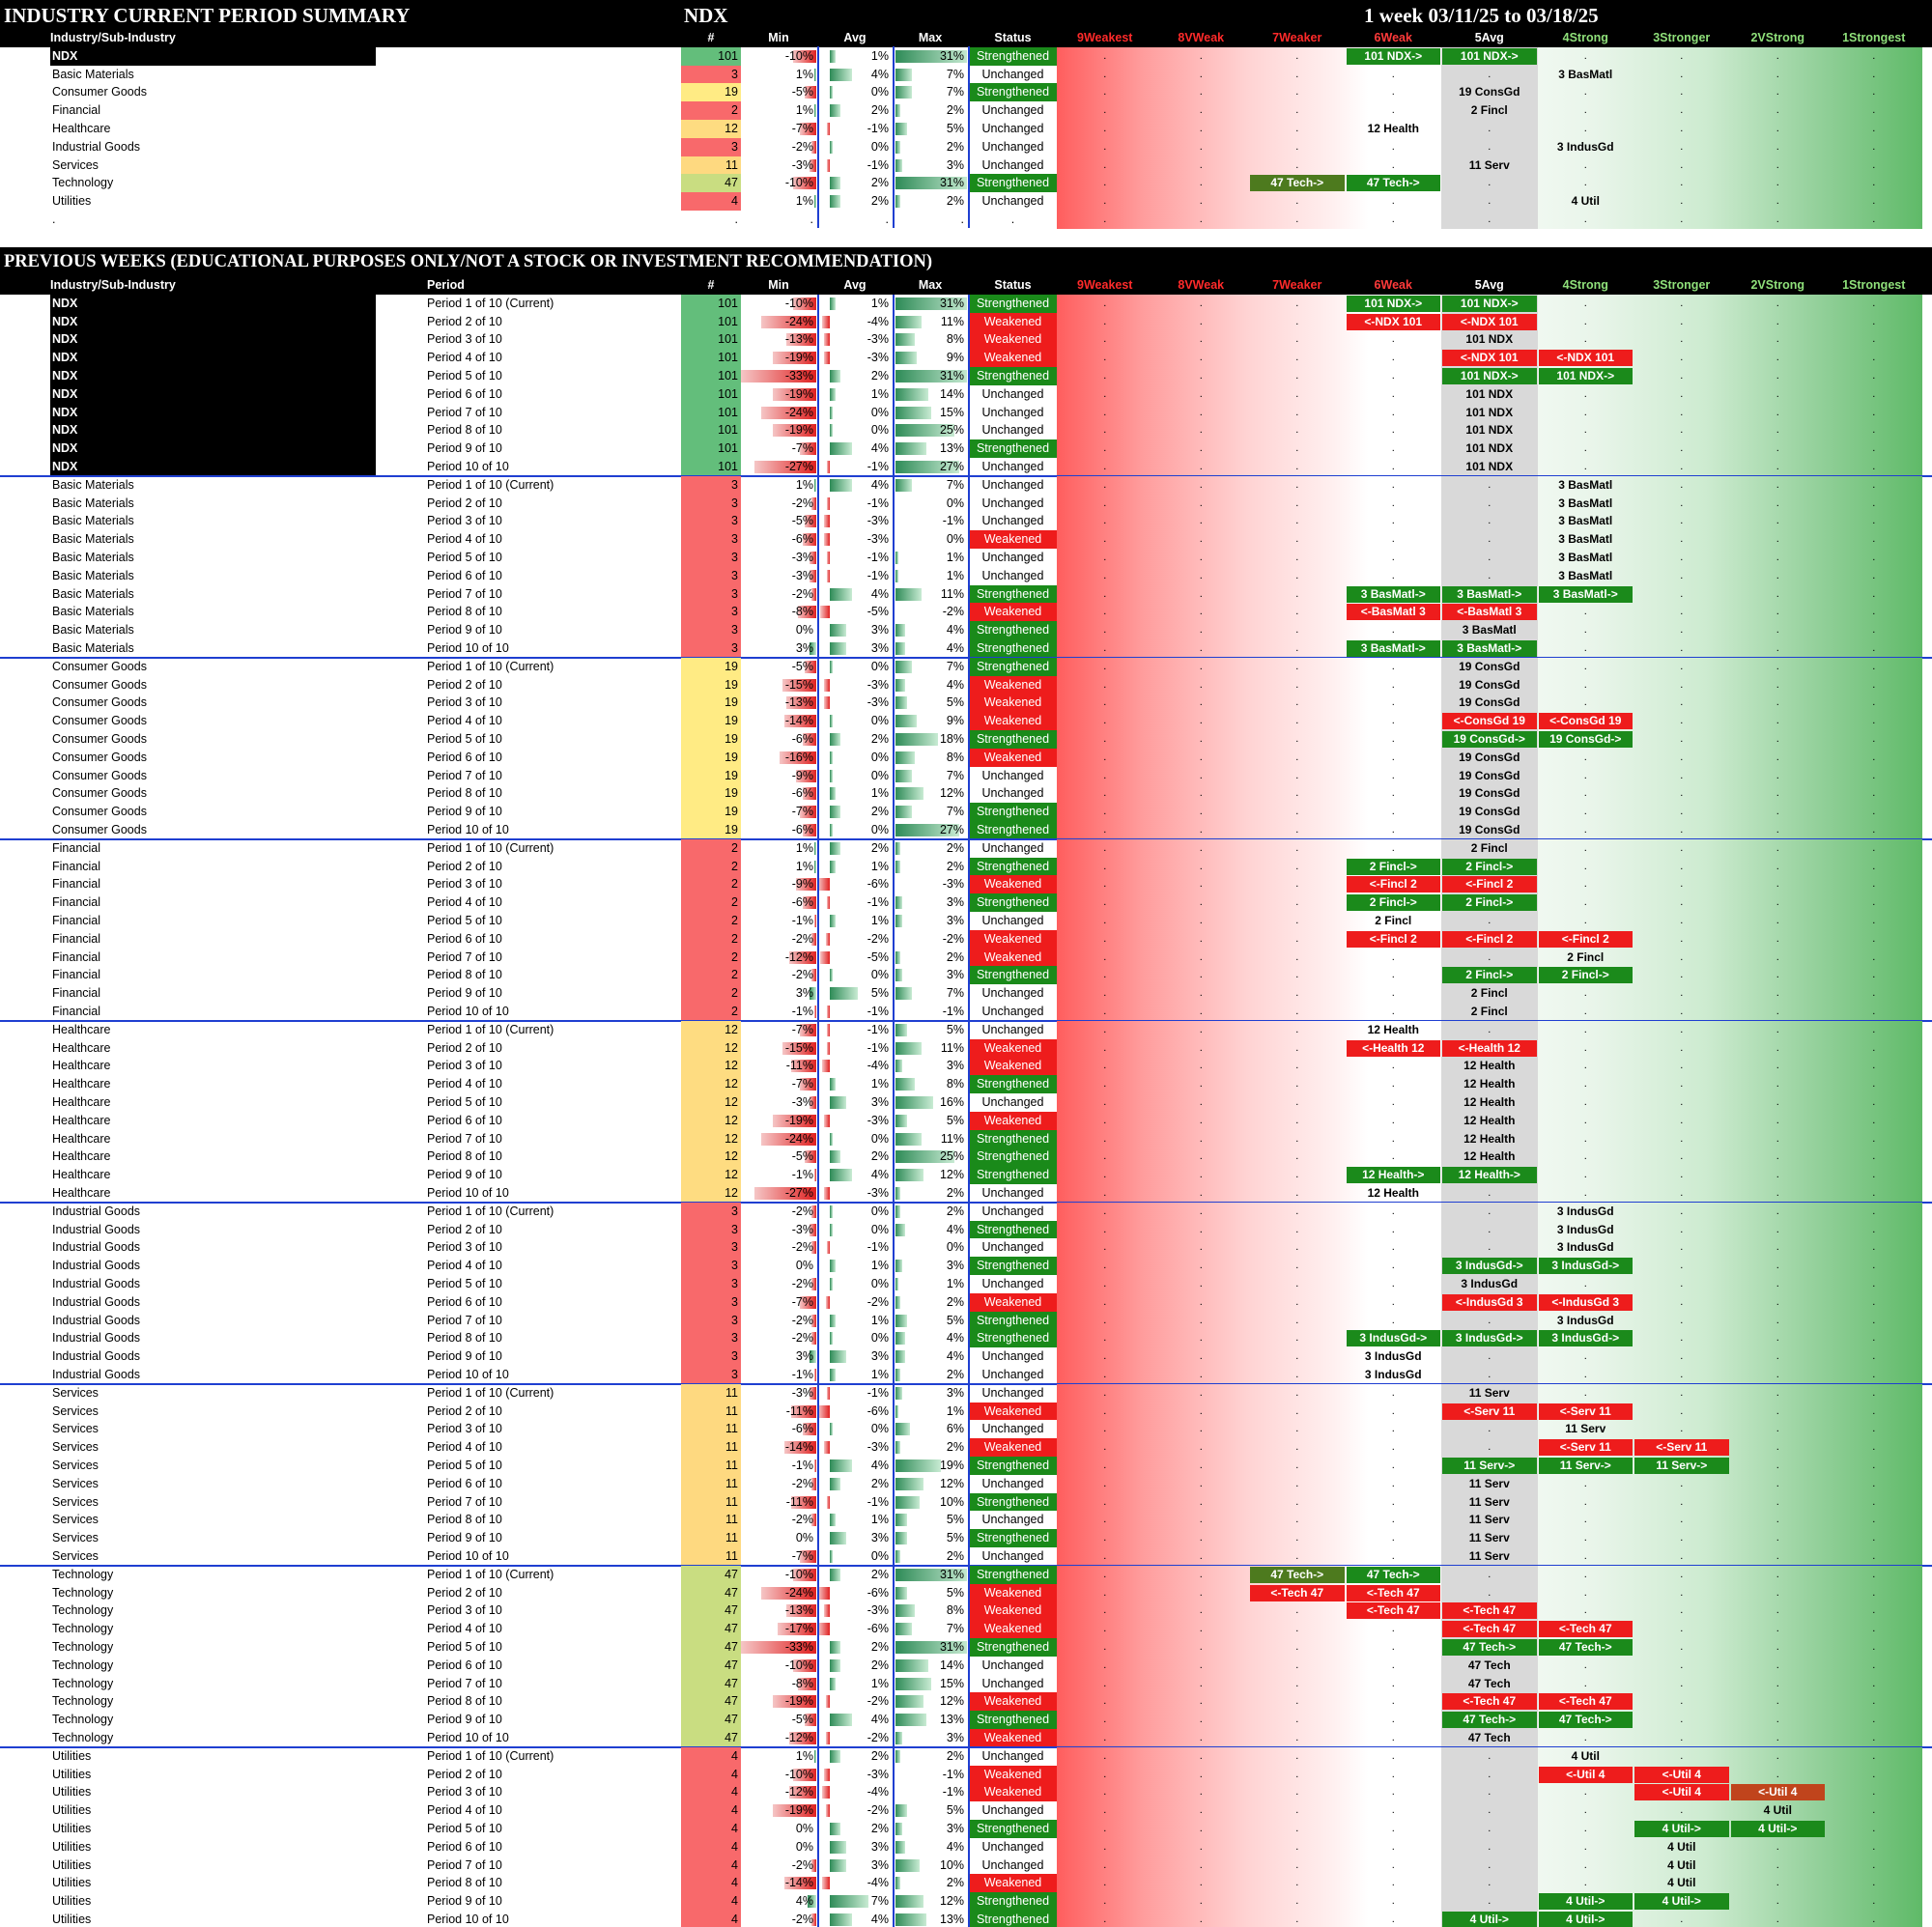  I want to click on min-value: -12%, so click(798, 1737).